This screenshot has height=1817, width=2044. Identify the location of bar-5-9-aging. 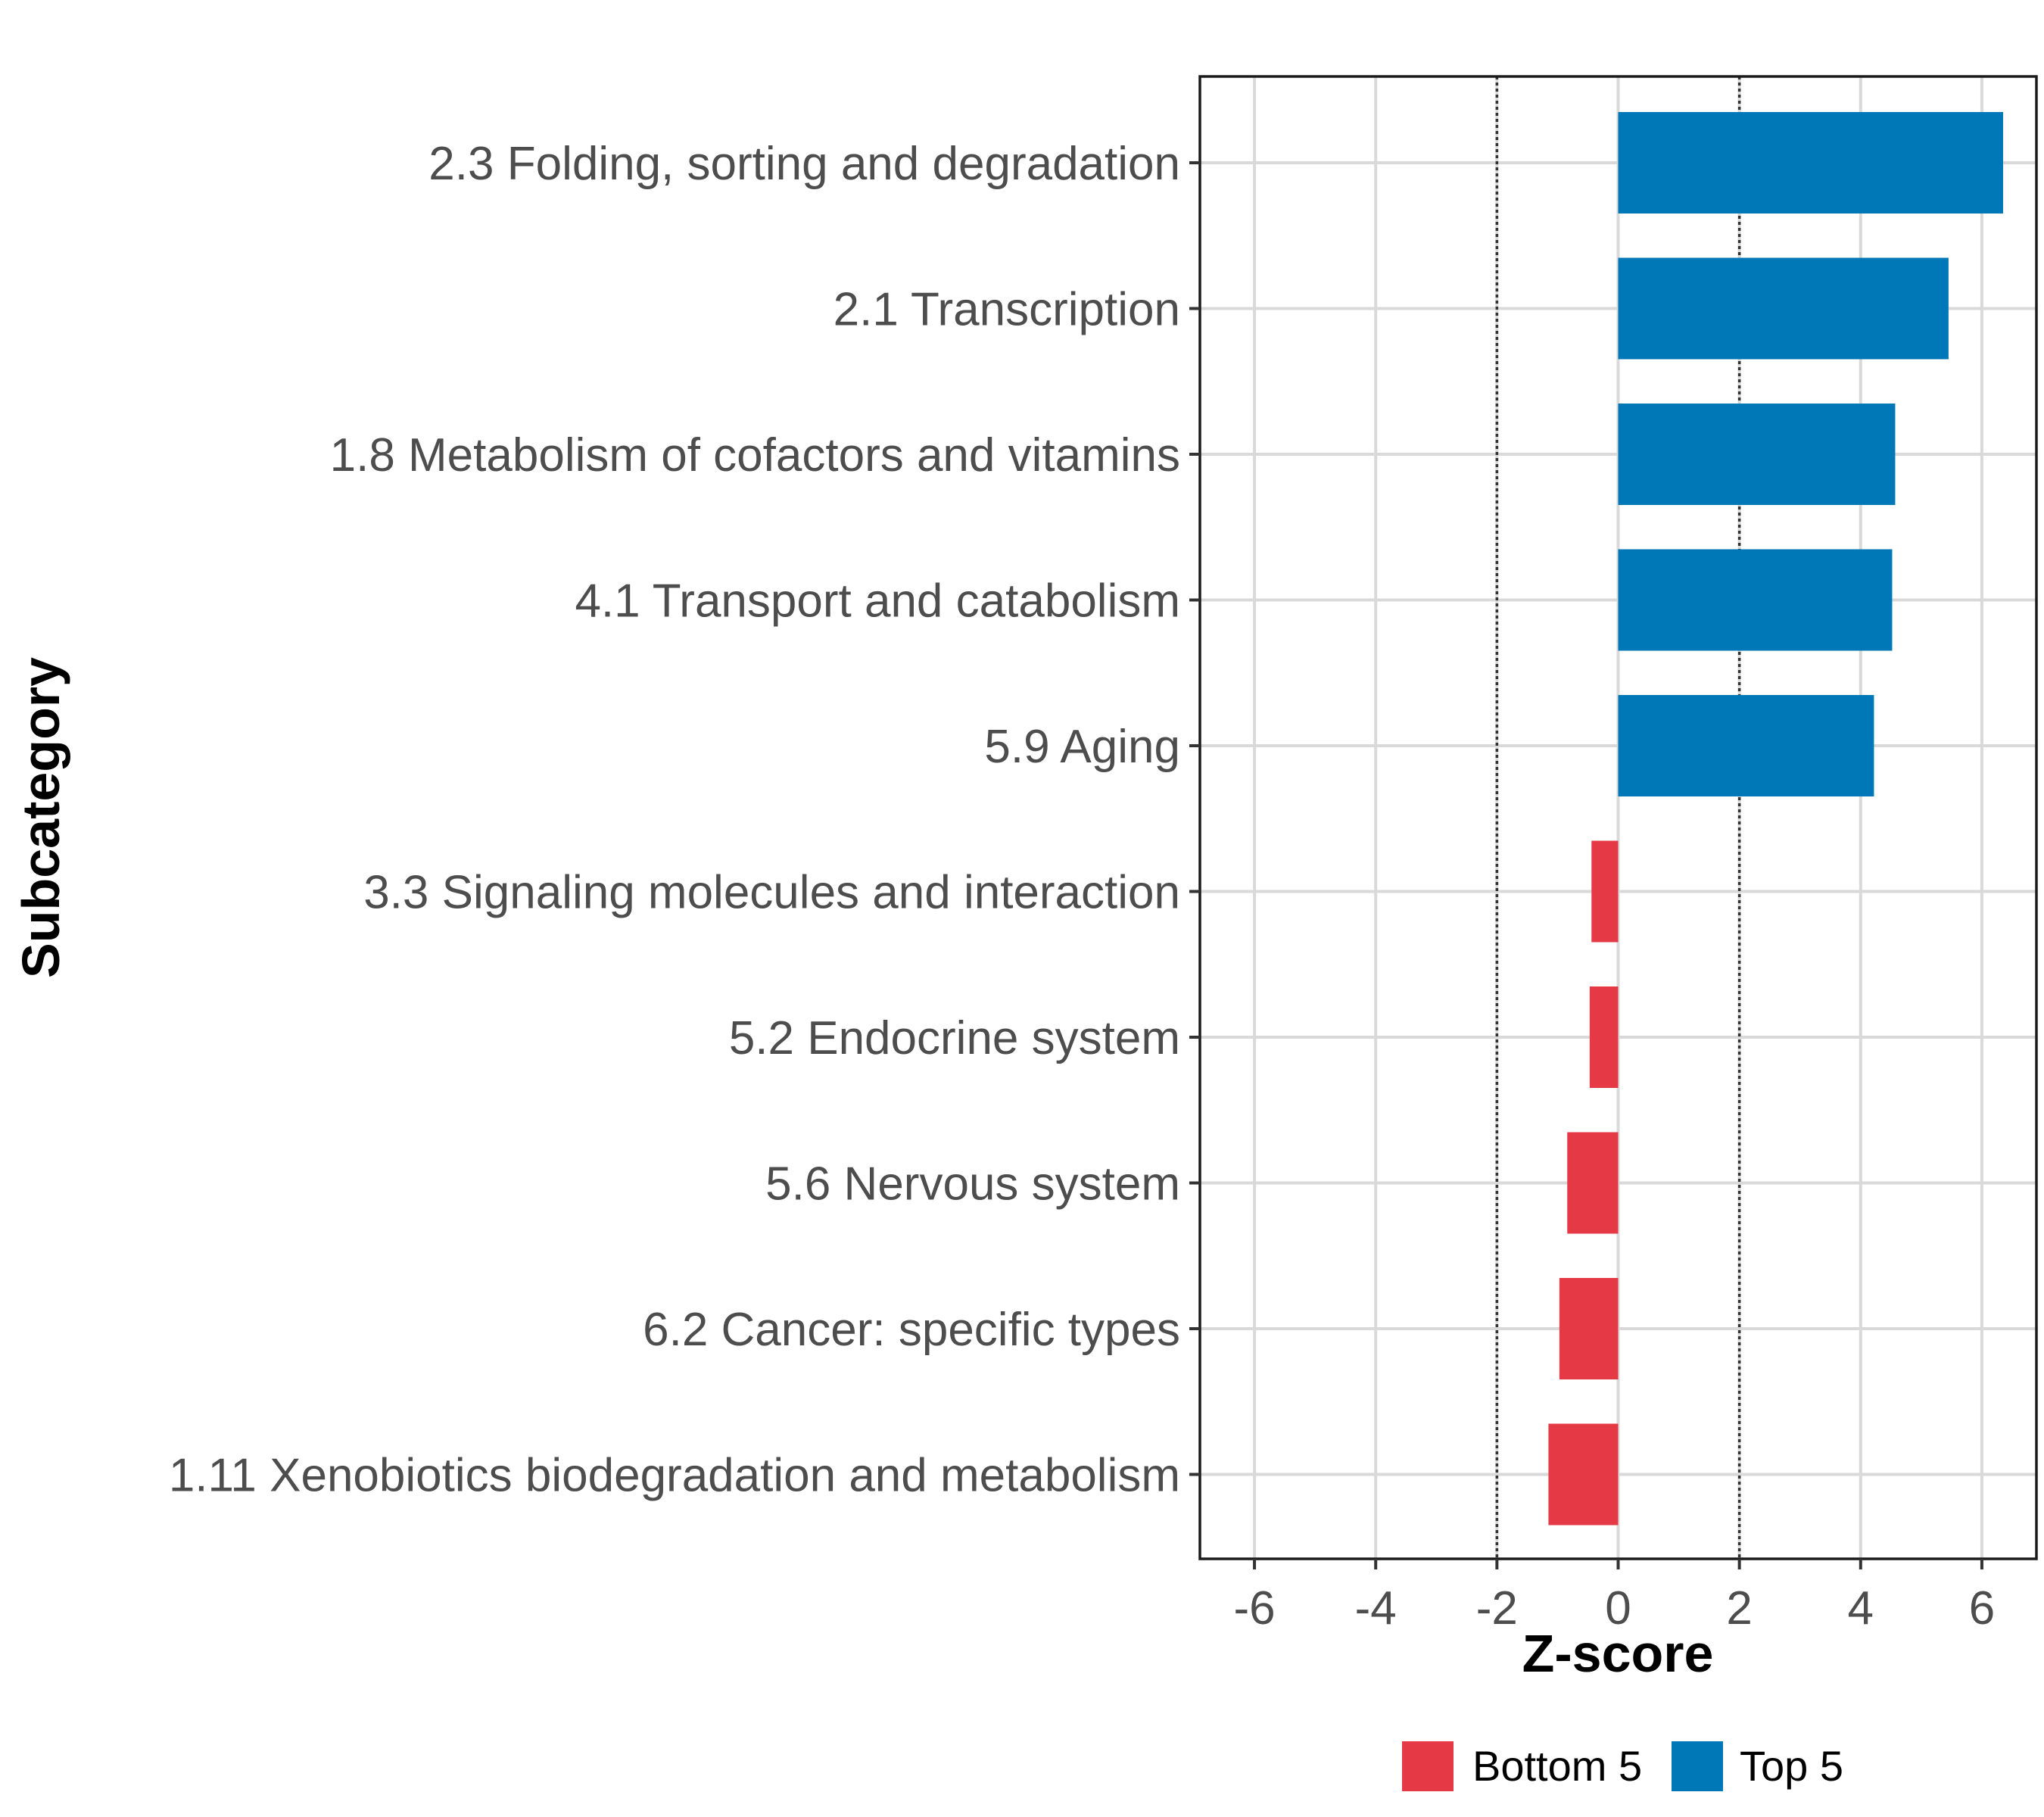
(1746, 745).